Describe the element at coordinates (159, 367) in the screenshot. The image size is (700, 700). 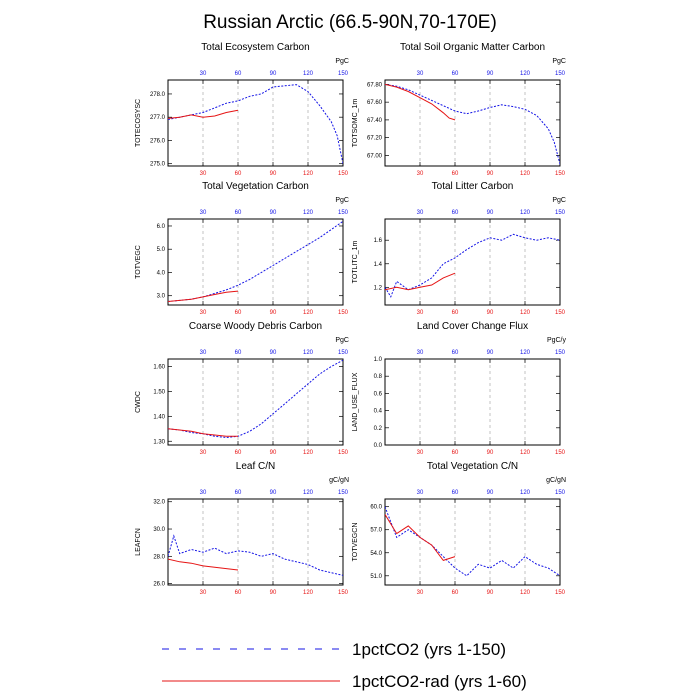
I see `y-tick-label: 1.60` at that location.